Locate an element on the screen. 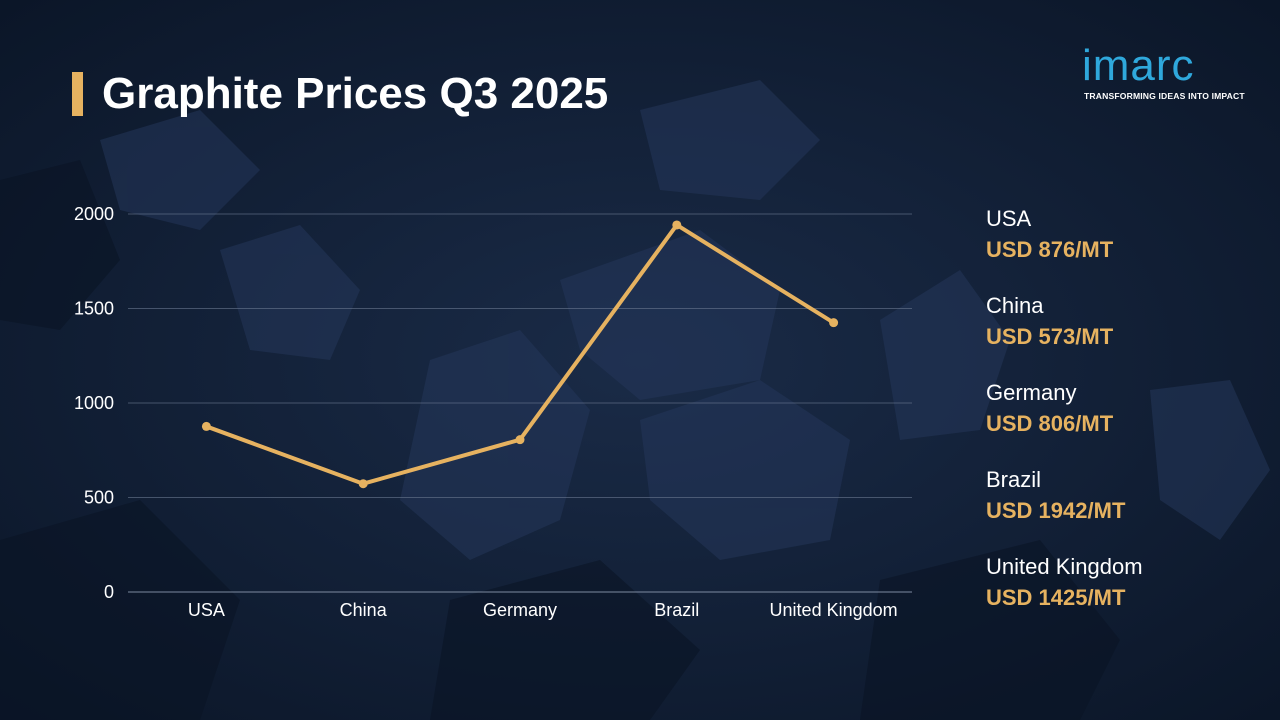  y-axis-ticks: 0 500 1000 1500 2000 is located at coordinates (94, 403).